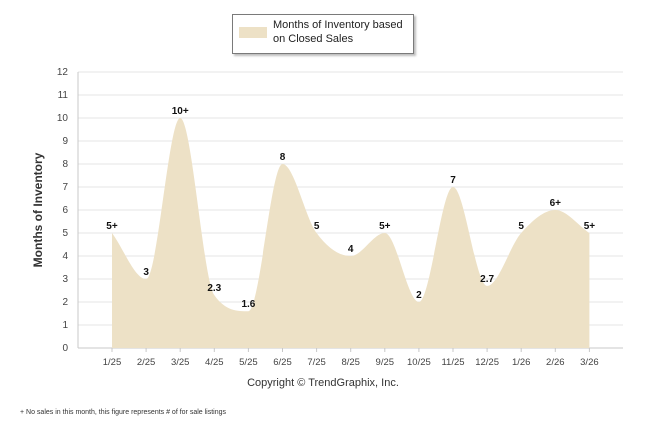  Describe the element at coordinates (350, 362) in the screenshot. I see `x-tick-label: 8/25` at that location.